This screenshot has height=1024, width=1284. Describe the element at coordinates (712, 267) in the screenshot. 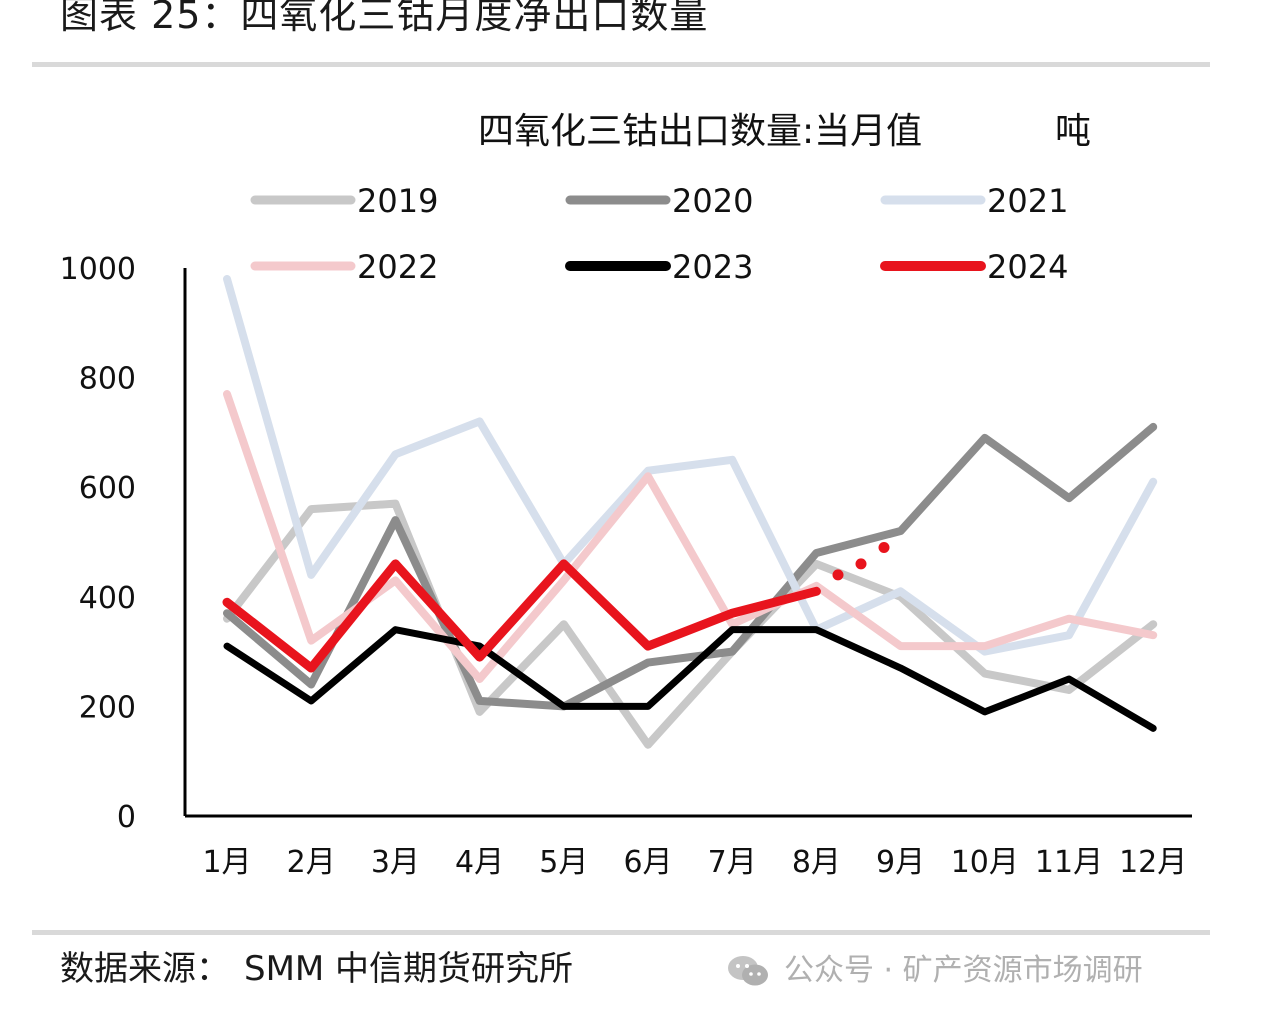

I see `legend-label-2023: 2023` at that location.